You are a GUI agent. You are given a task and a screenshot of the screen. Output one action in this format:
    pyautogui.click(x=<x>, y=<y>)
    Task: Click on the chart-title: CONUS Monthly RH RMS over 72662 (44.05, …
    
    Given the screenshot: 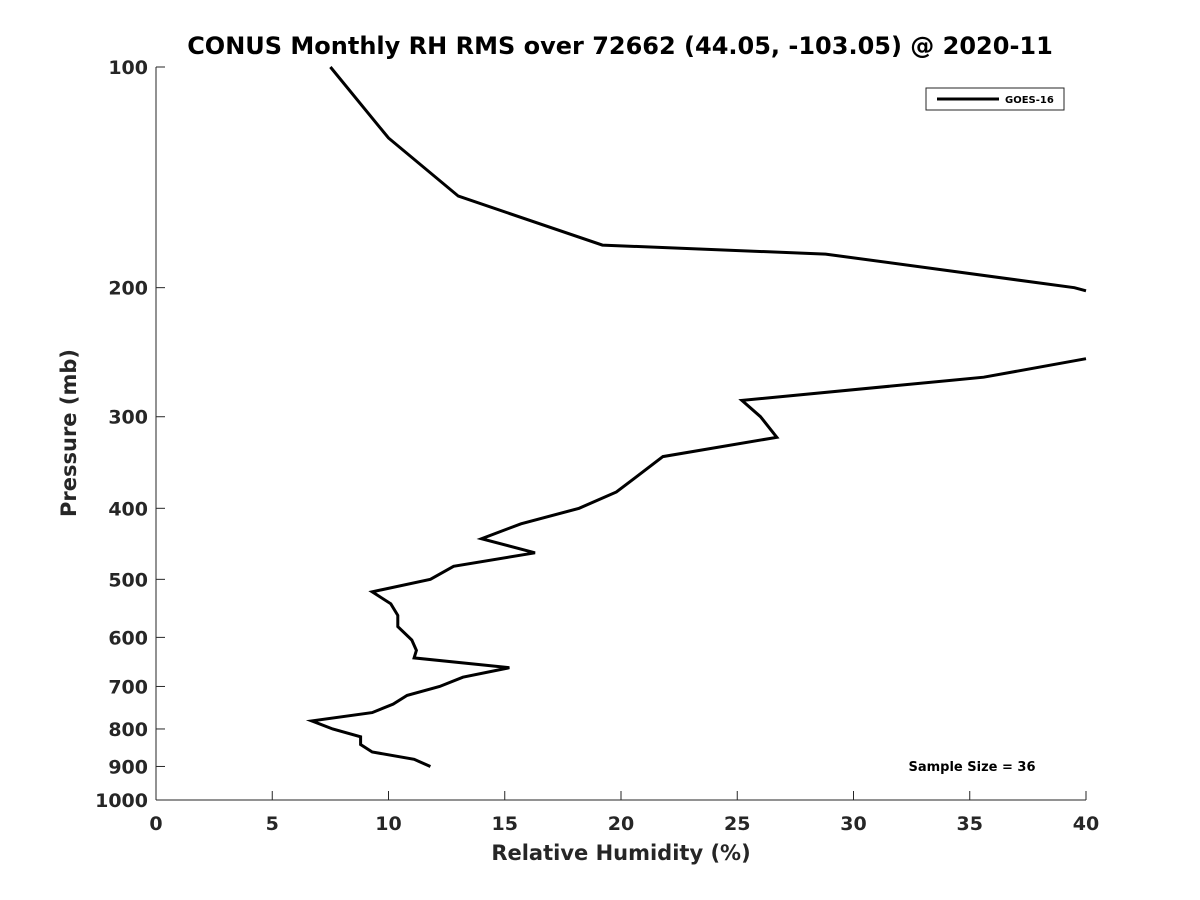 What is the action you would take?
    pyautogui.click(x=620, y=46)
    